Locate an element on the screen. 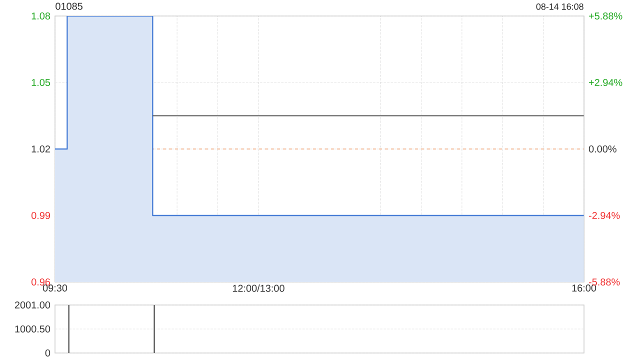 The image size is (640, 360). y2-tick-label: -5.88% is located at coordinates (604, 282).